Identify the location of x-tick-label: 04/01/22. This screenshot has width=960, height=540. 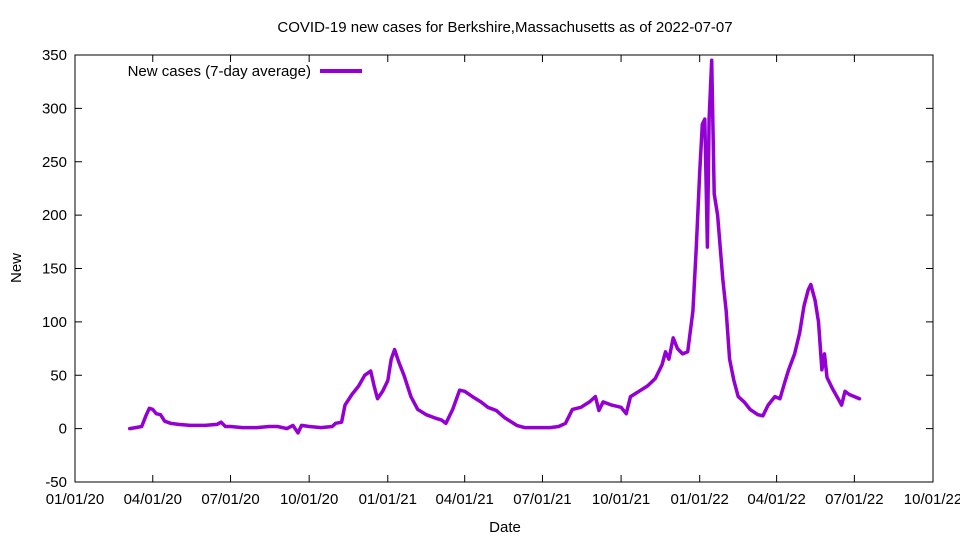
(776, 499).